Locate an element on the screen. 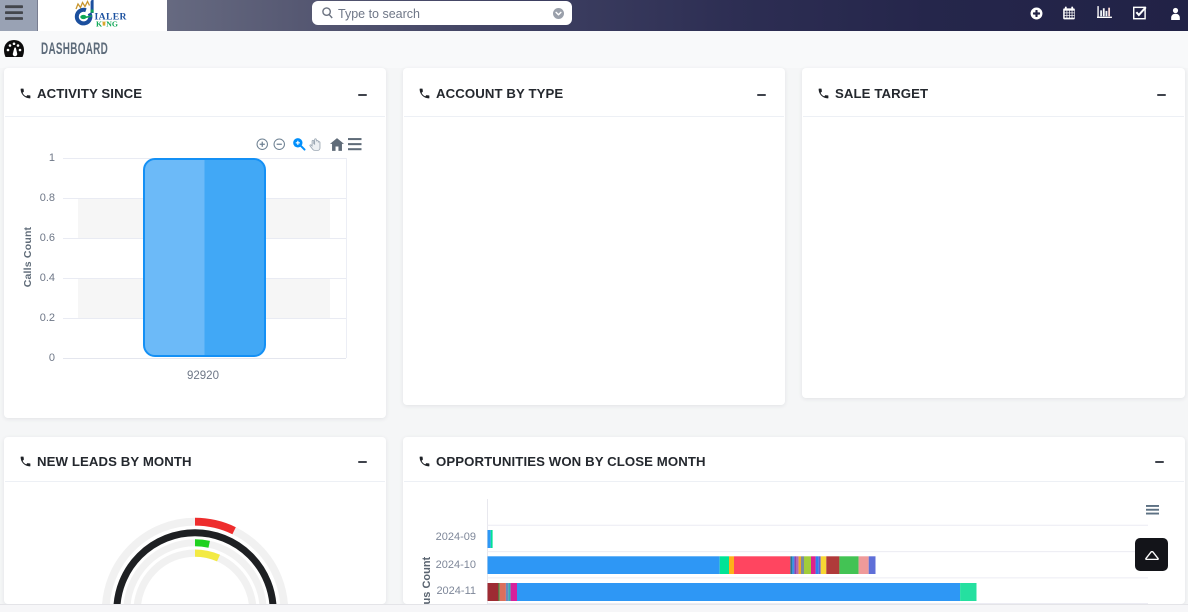 Image resolution: width=1188 pixels, height=612 pixels. svg-text: IALER is located at coordinates (111, 17).